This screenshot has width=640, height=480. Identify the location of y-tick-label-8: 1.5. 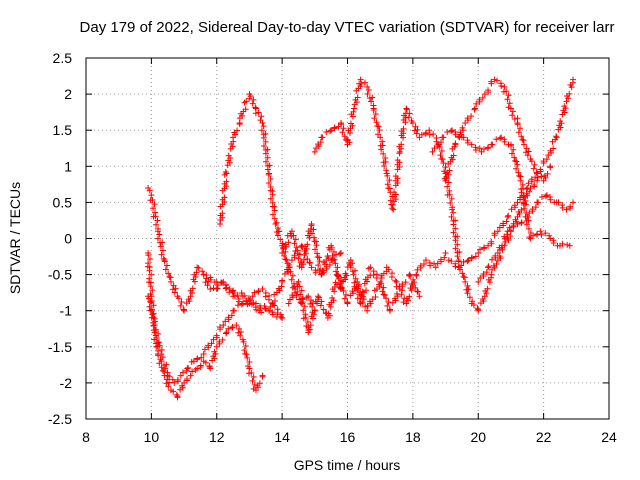
(63, 130).